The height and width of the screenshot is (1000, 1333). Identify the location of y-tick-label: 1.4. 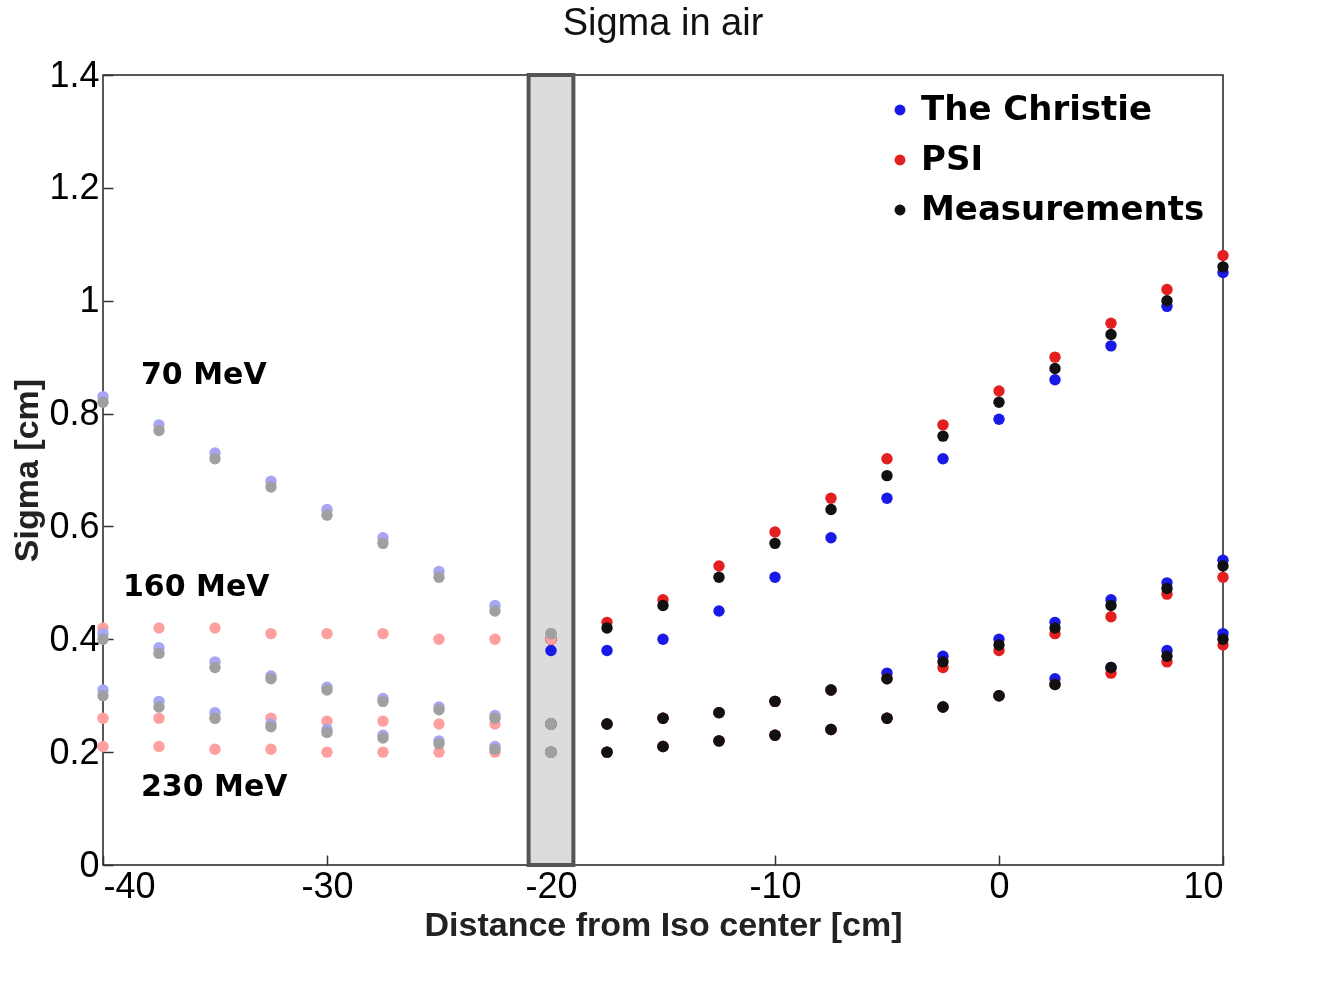
(74, 74).